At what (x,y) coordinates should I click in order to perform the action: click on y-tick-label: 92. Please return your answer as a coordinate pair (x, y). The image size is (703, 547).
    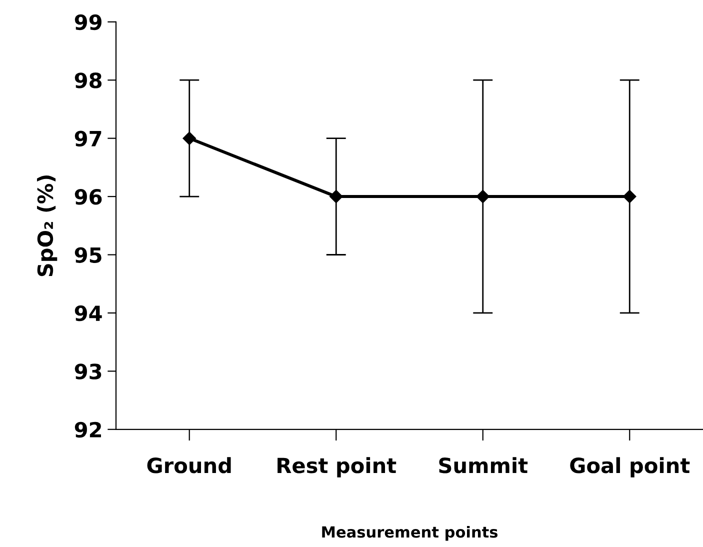
    Looking at the image, I should click on (87, 430).